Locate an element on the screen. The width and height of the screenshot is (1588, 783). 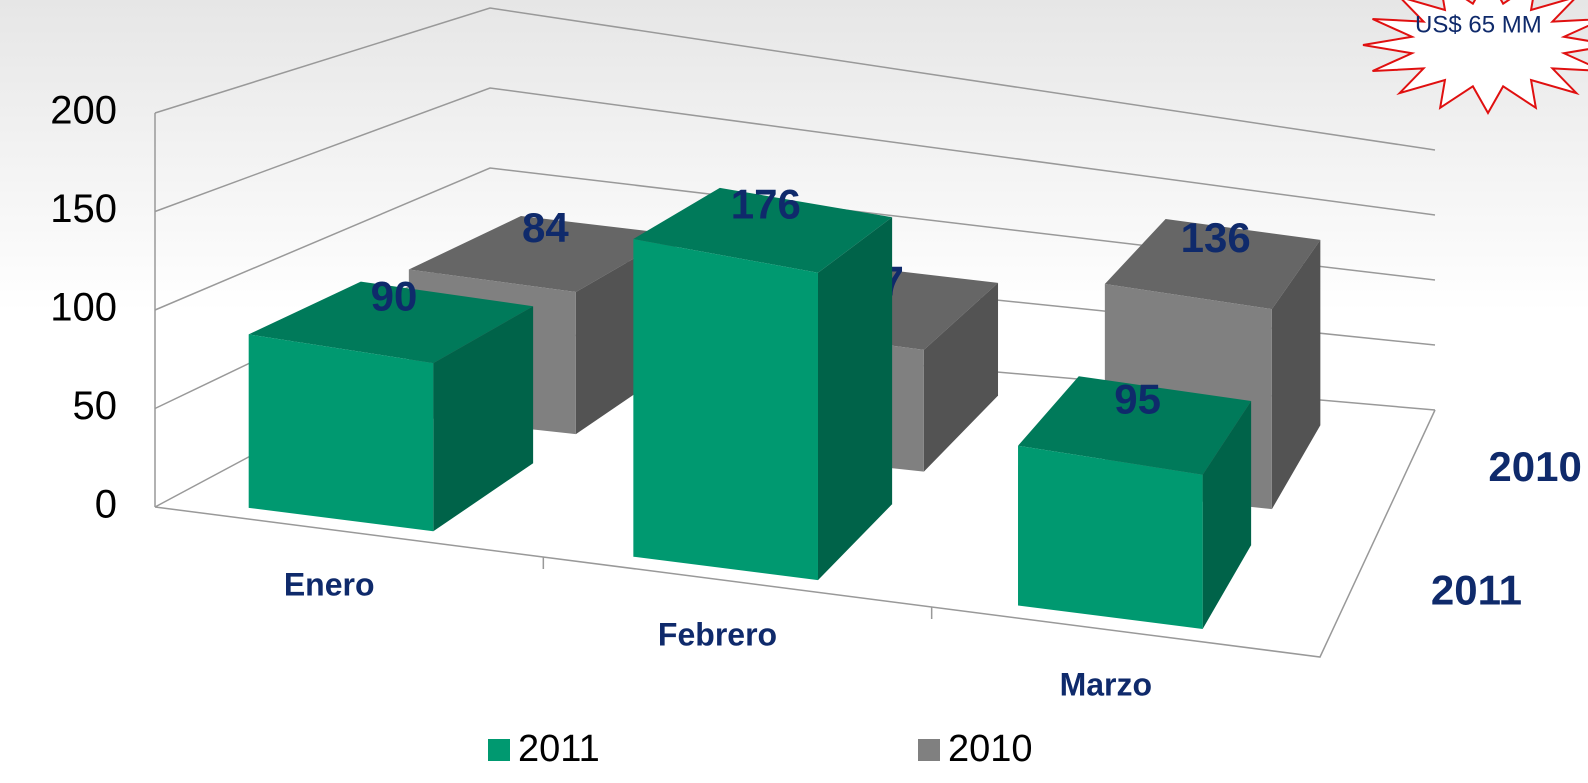
y-tick-label: 200 is located at coordinates (83, 111).